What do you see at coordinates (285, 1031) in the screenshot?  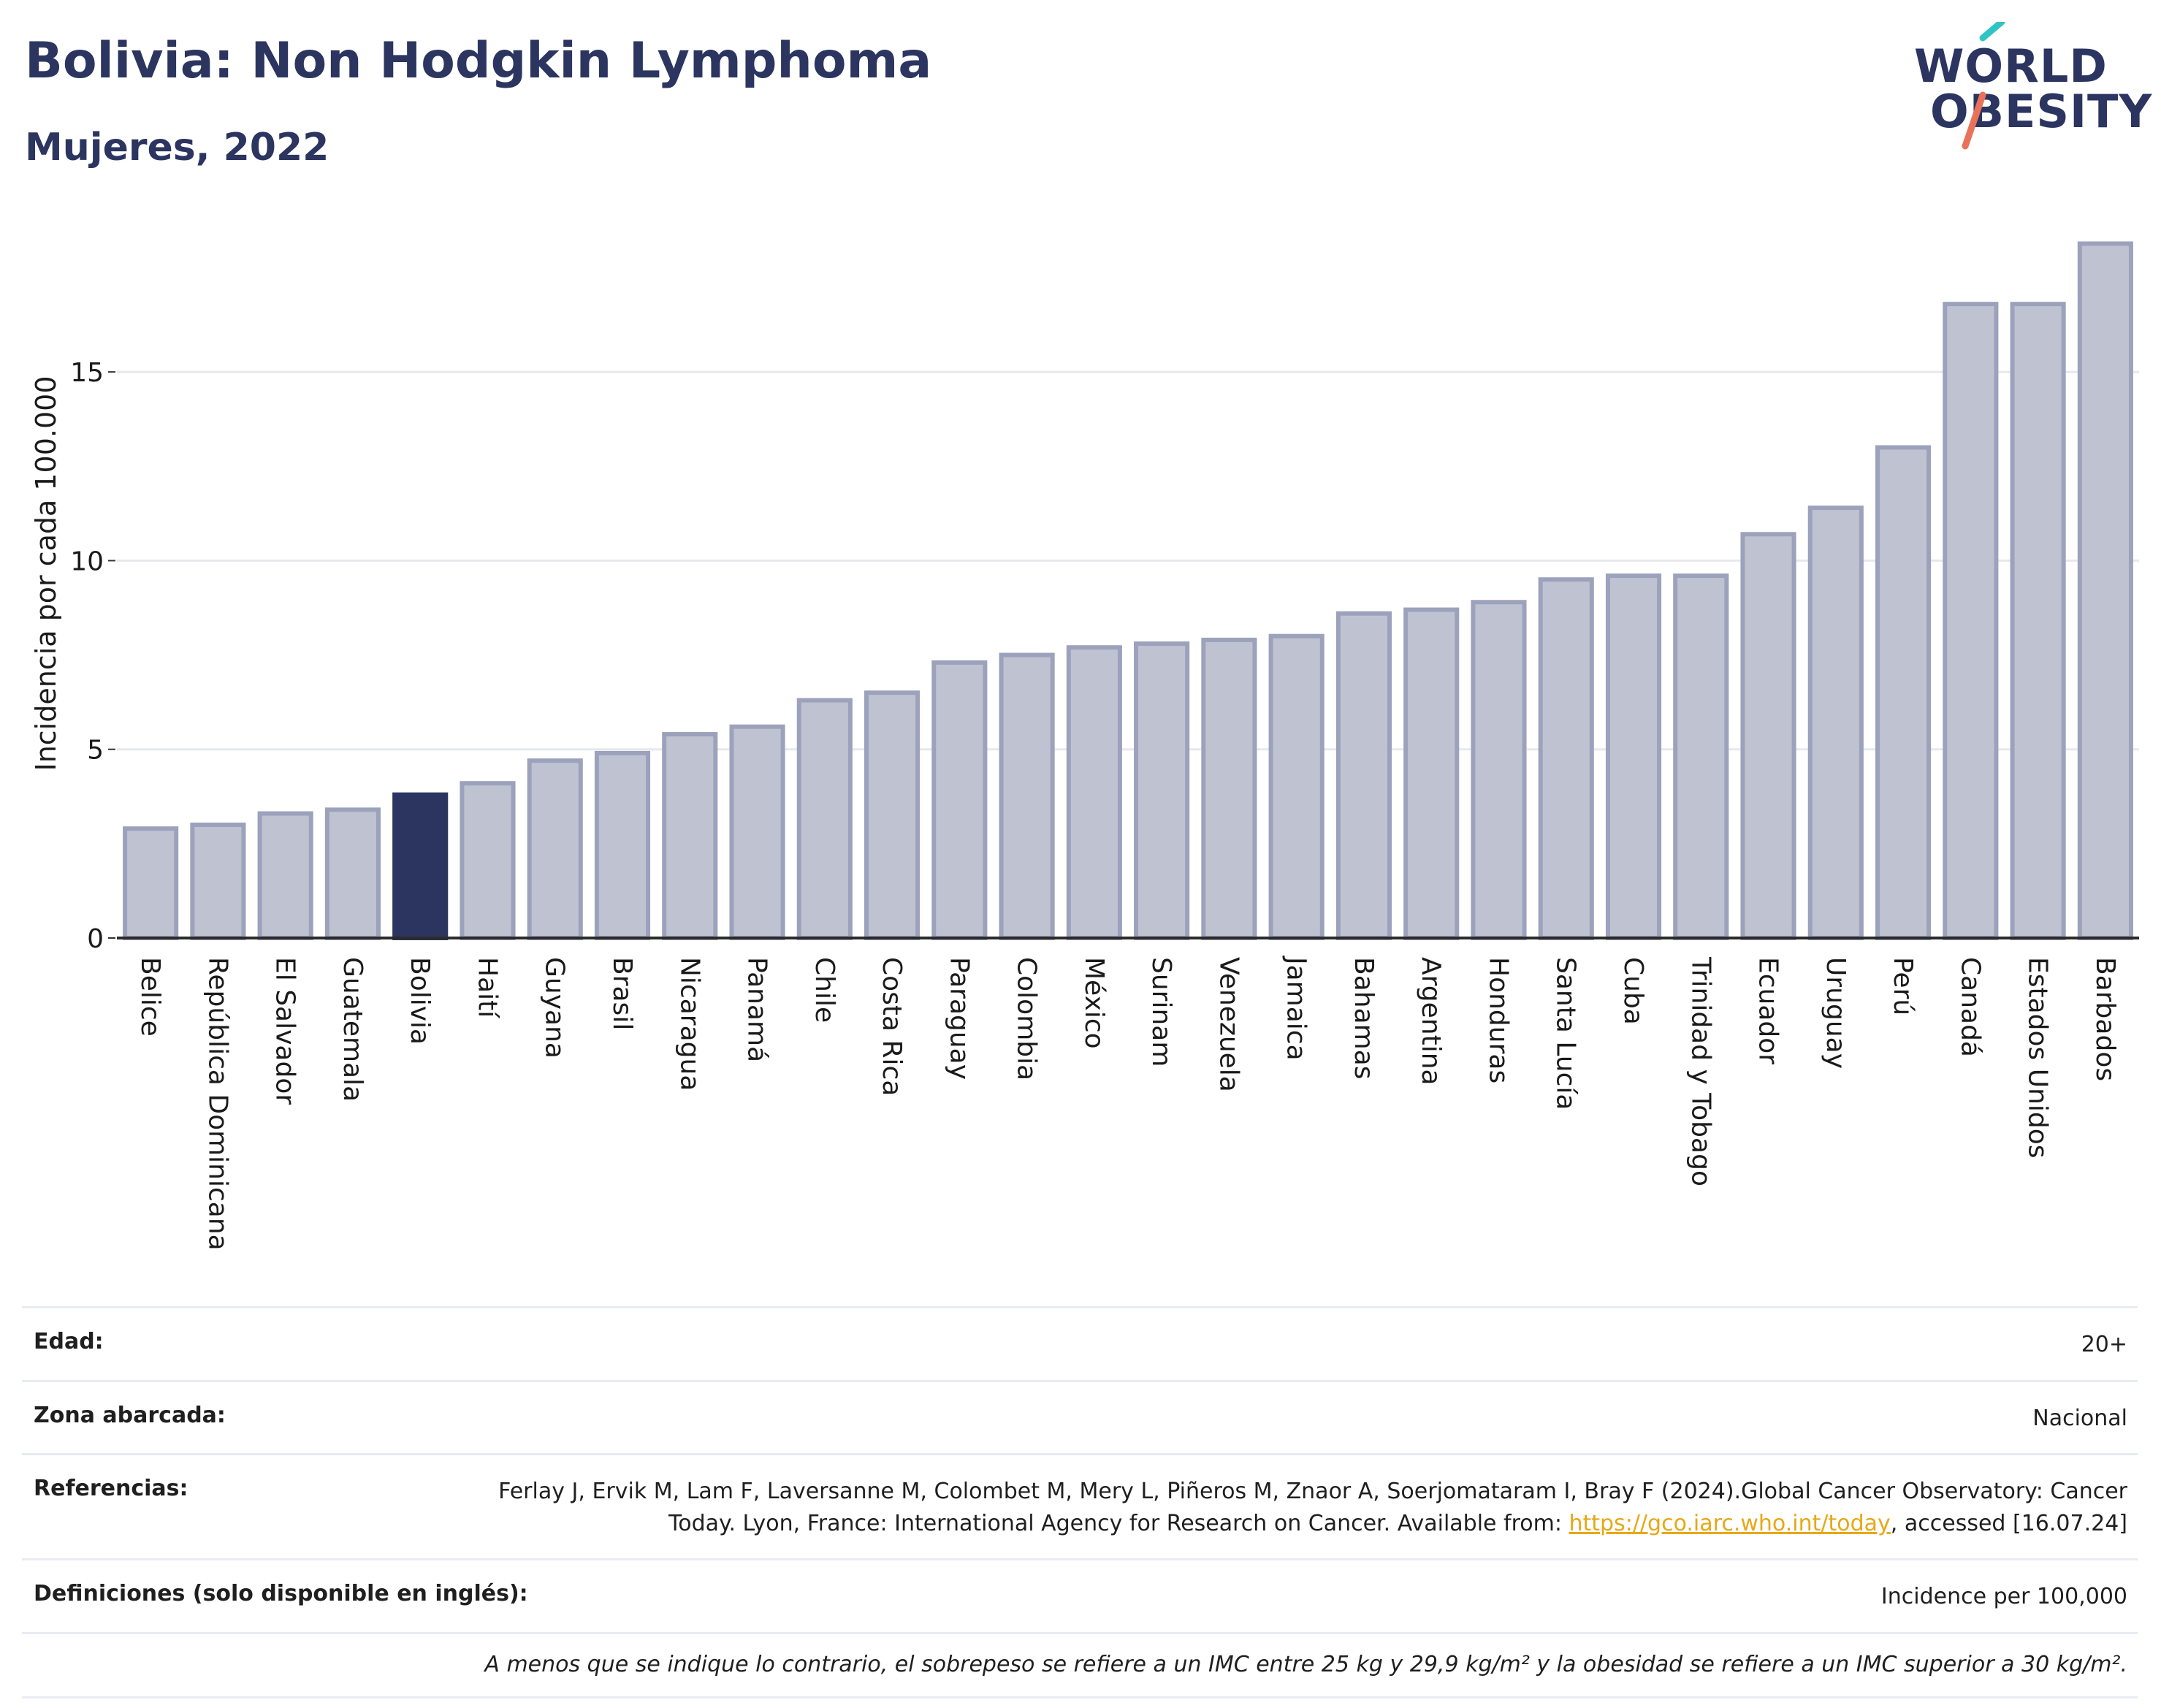 I see `x-tick-label: El Salvador` at bounding box center [285, 1031].